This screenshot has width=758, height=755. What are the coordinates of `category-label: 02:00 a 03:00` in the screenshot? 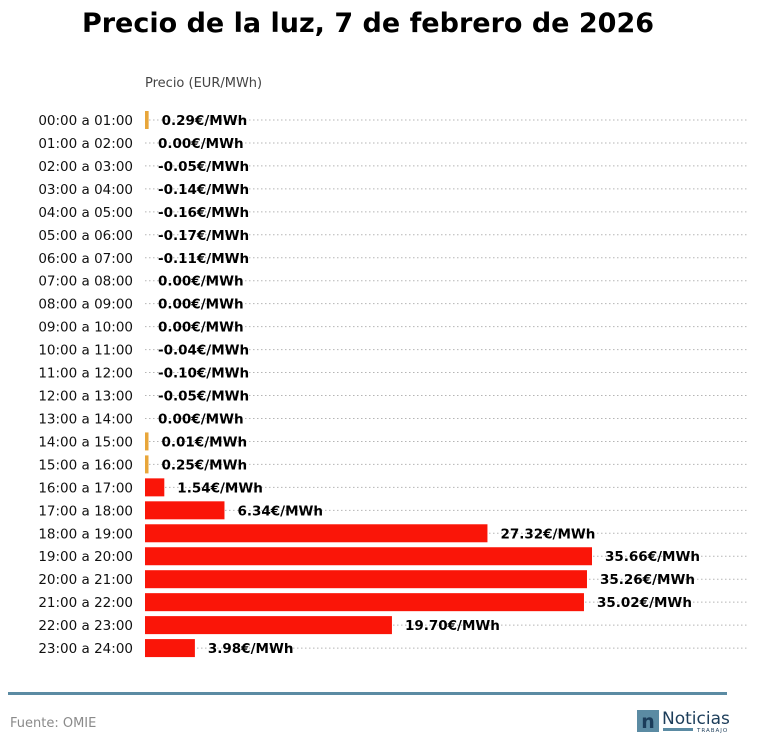 It's located at (85, 167).